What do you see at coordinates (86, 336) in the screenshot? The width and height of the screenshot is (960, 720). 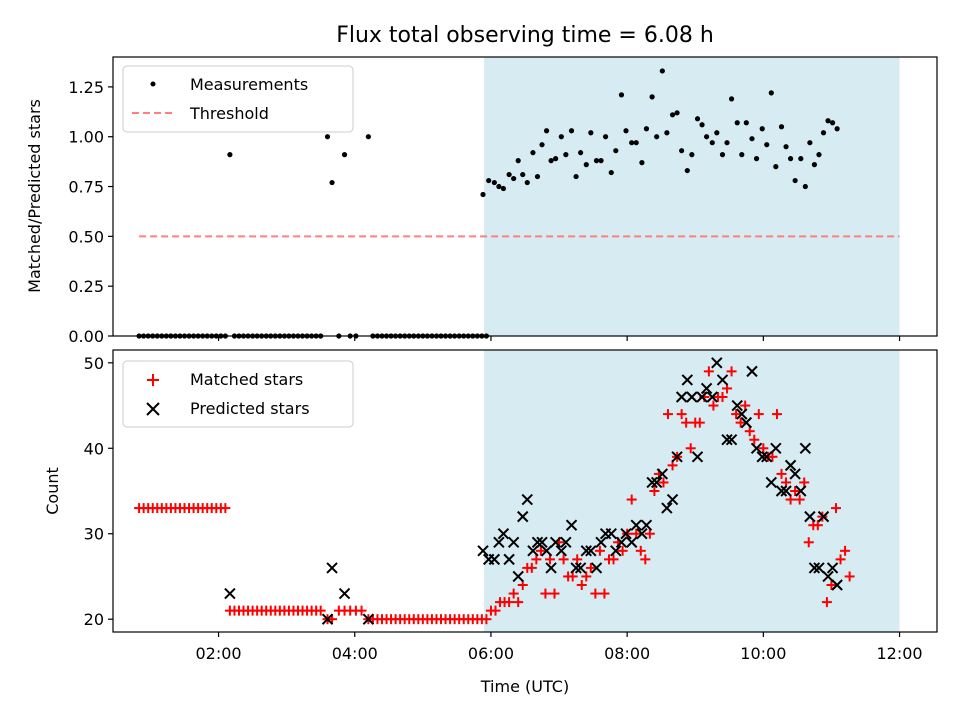 I see `y-tick-label: 0.00` at bounding box center [86, 336].